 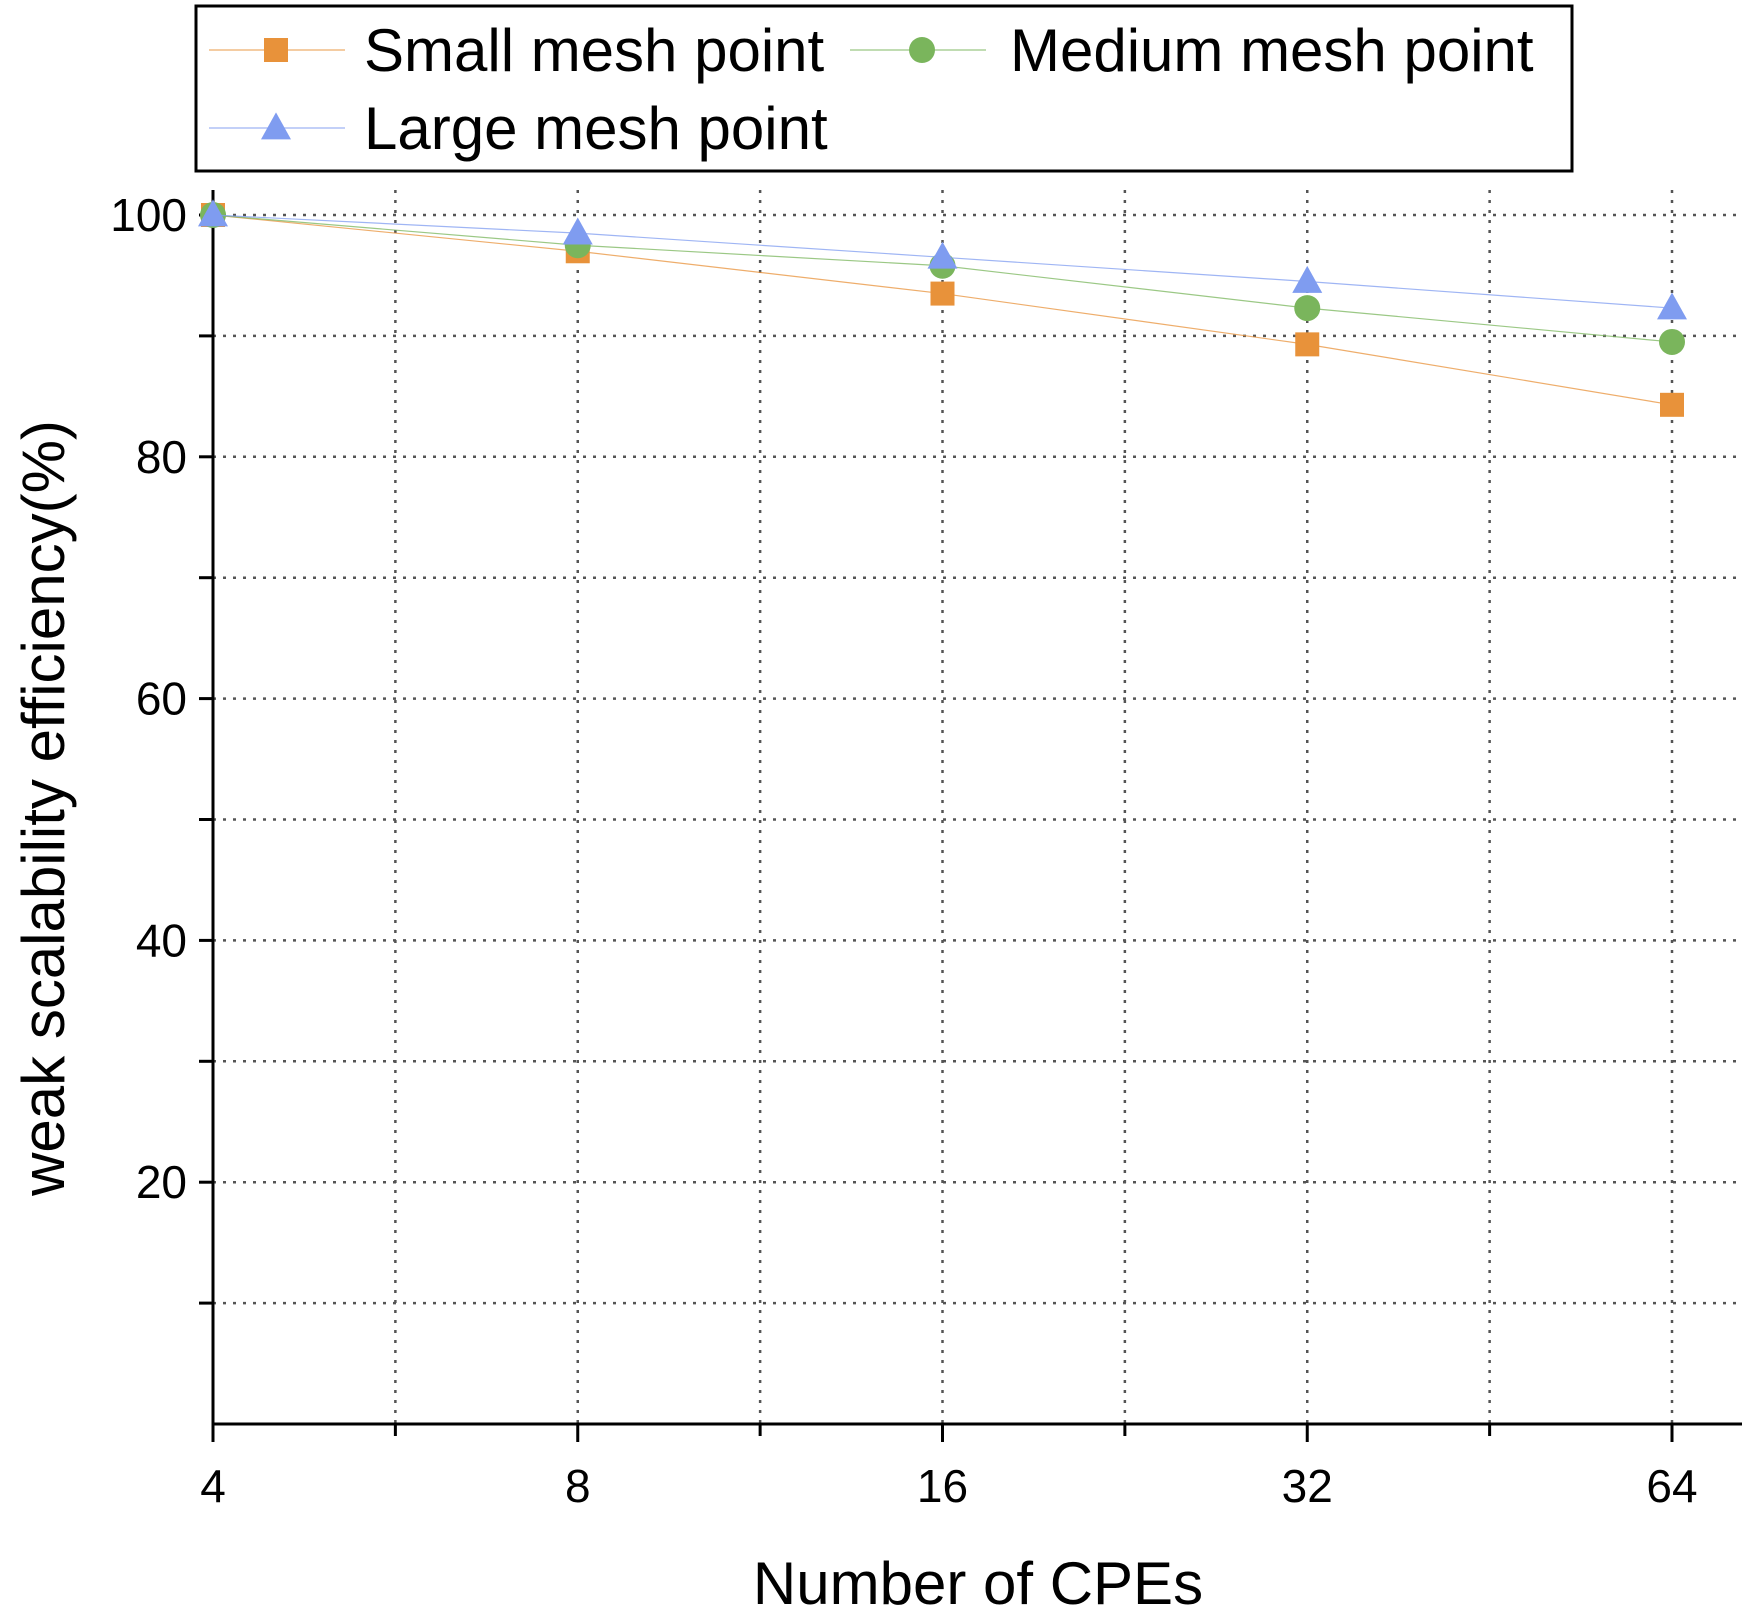 I want to click on series-square, so click(x=942, y=310).